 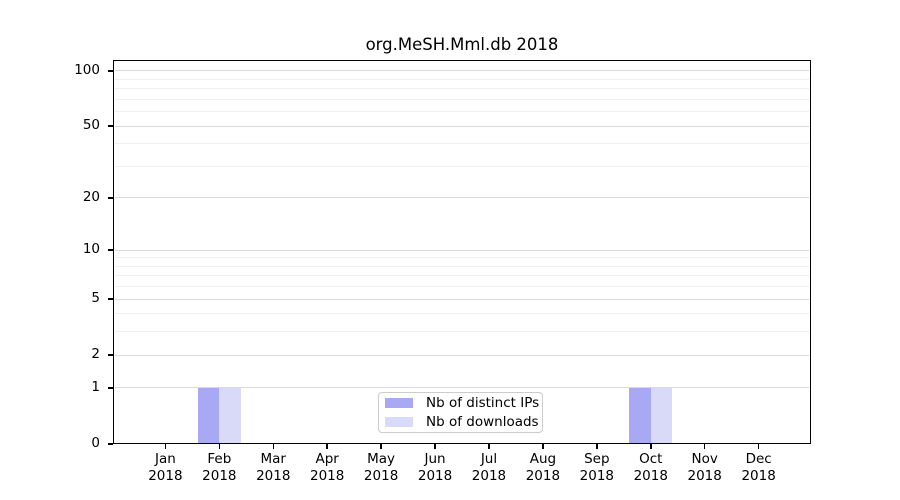 What do you see at coordinates (165, 467) in the screenshot?
I see `x-tick-label: Jan 2018` at bounding box center [165, 467].